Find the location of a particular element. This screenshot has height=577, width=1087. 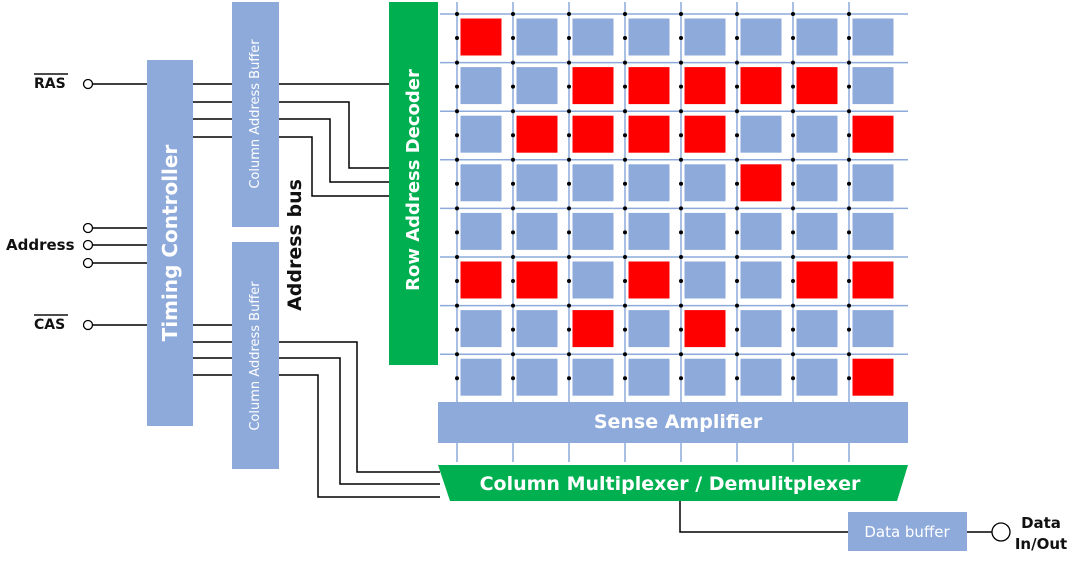

column-mux-block is located at coordinates (673, 483).